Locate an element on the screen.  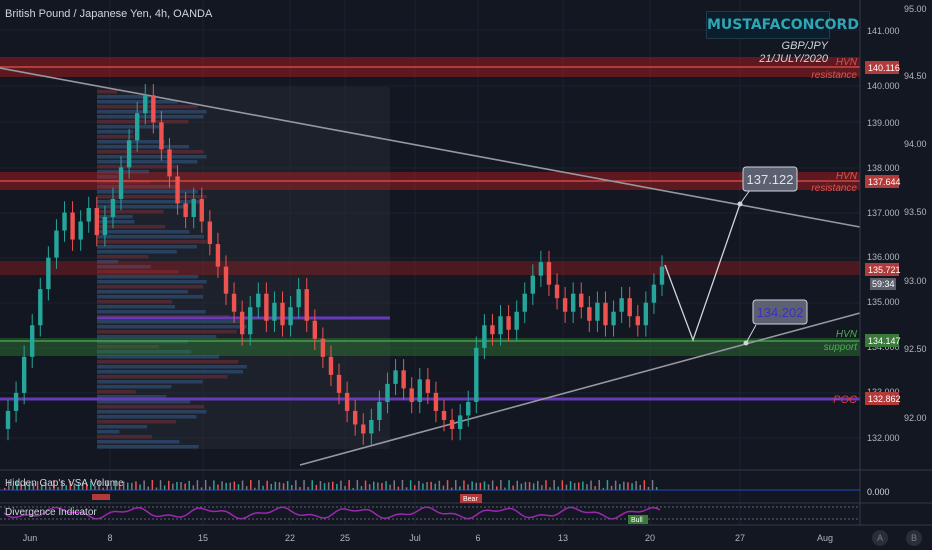
hvn-support-zone is located at coordinates (430, 347).